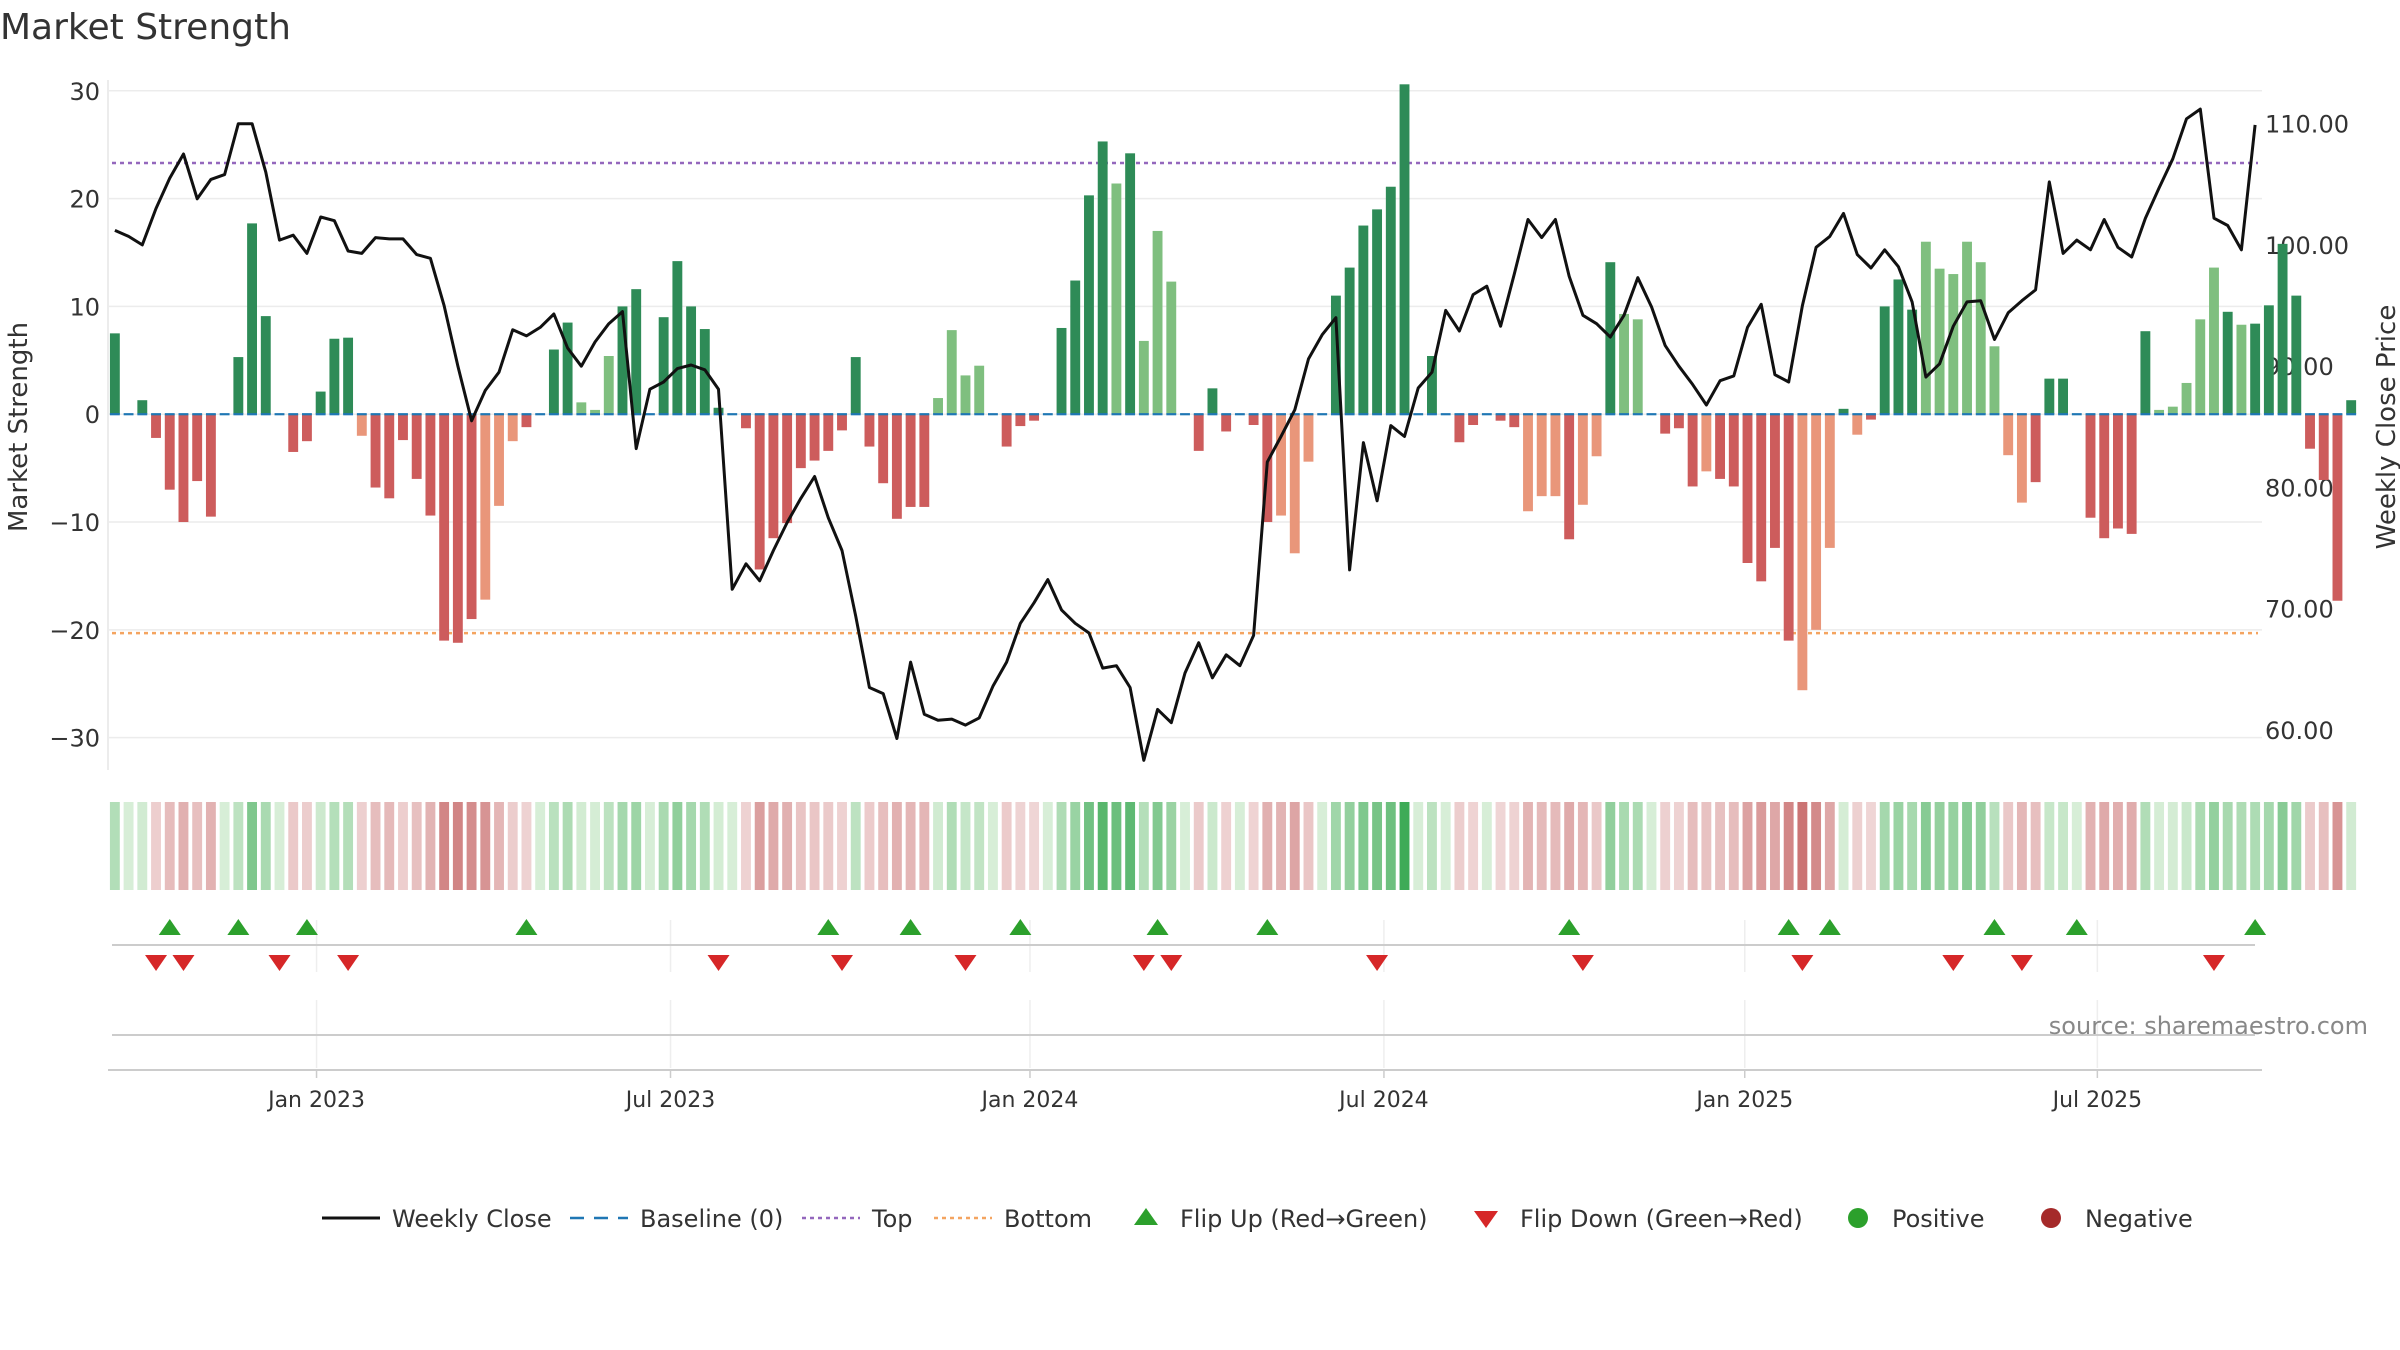 The image size is (2400, 1350). Describe the element at coordinates (2097, 1100) in the screenshot. I see `x-tick-label: Jul 2025` at that location.